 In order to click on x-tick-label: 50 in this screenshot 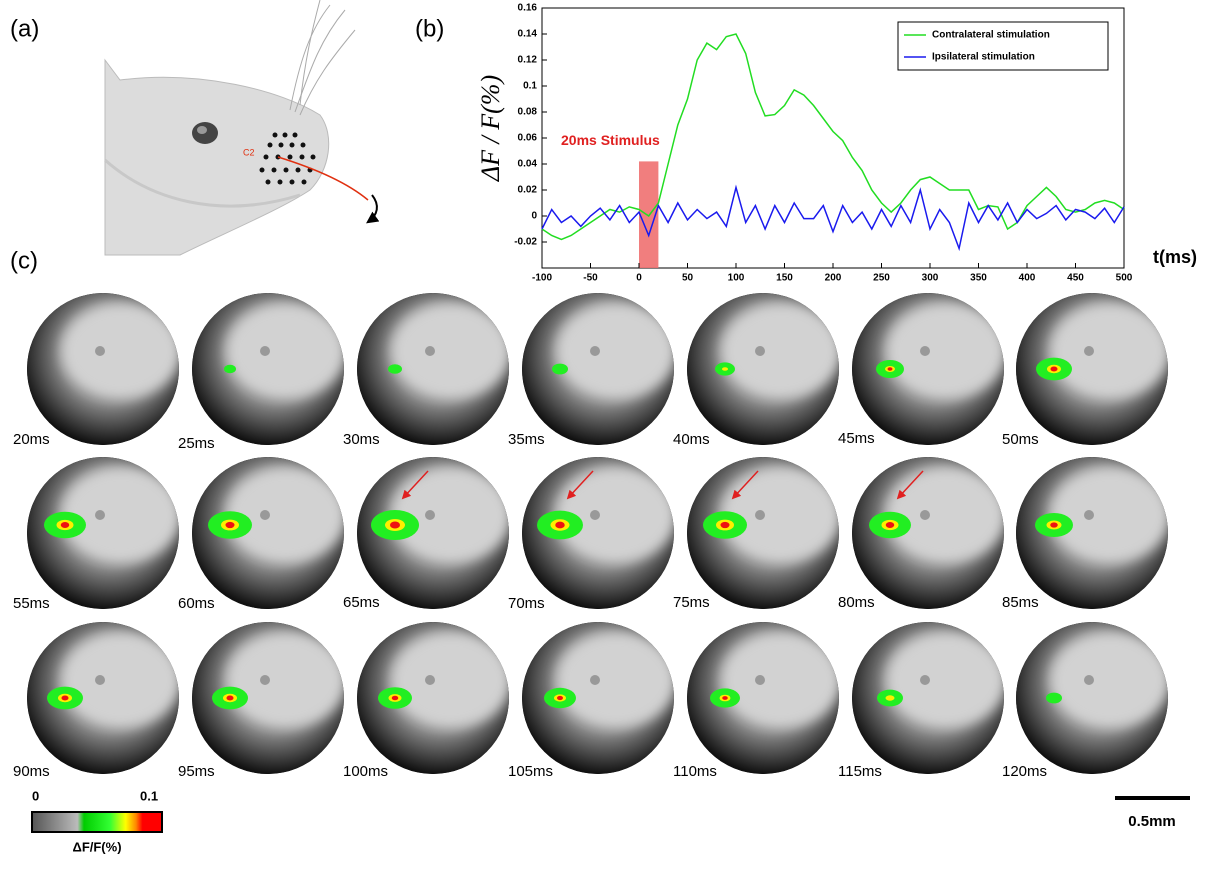, I will do `click(688, 278)`.